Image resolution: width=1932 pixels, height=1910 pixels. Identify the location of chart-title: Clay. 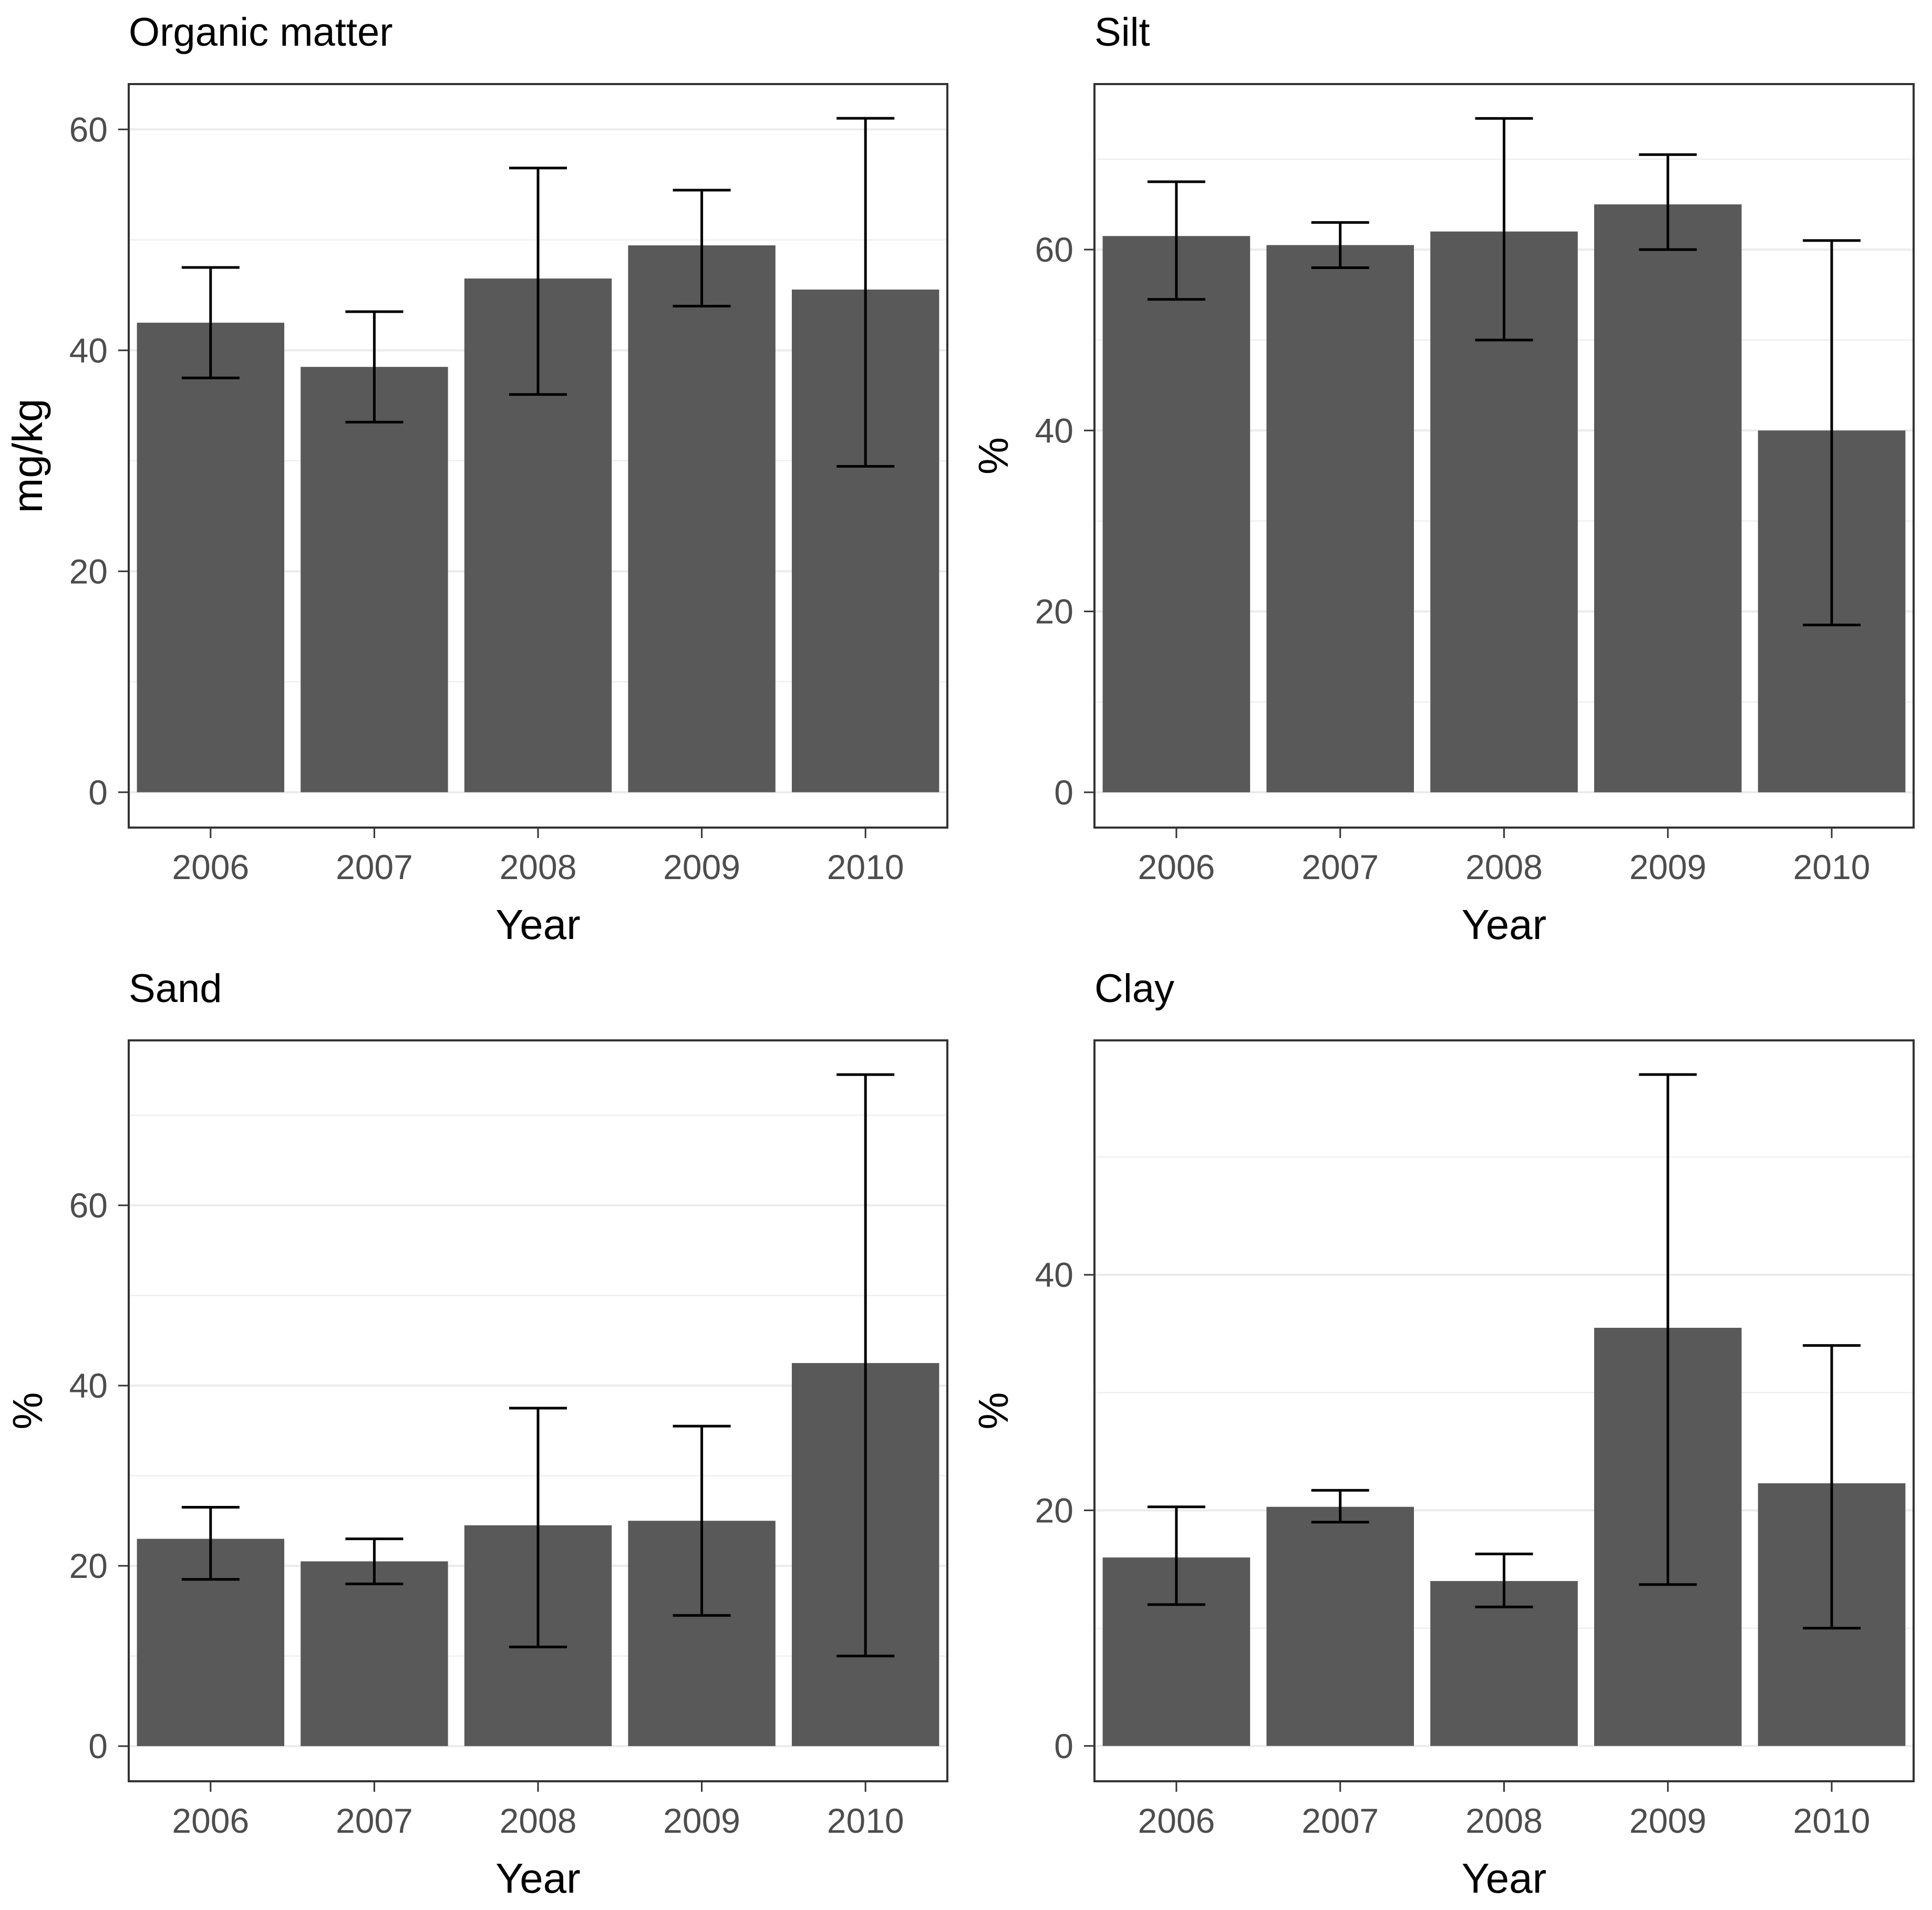
(1134, 988).